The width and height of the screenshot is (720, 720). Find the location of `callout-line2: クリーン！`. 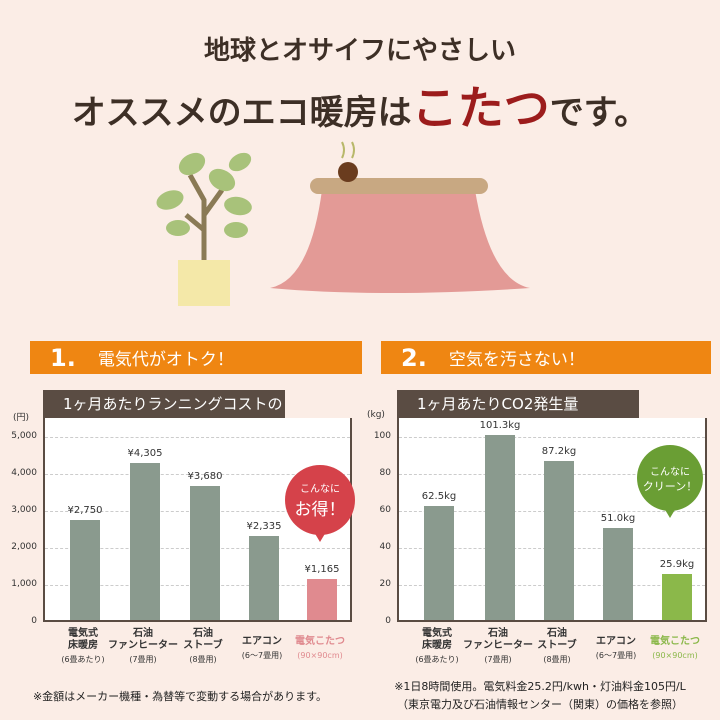

callout-line2: クリーン！ is located at coordinates (670, 486).